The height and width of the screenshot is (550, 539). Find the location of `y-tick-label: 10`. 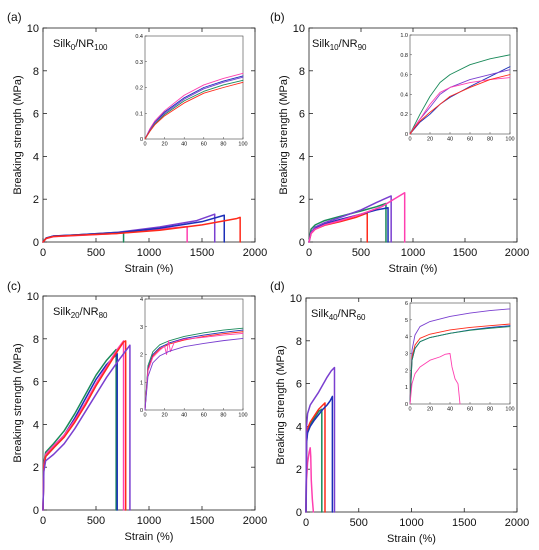

y-tick-label: 10 is located at coordinates (299, 29).